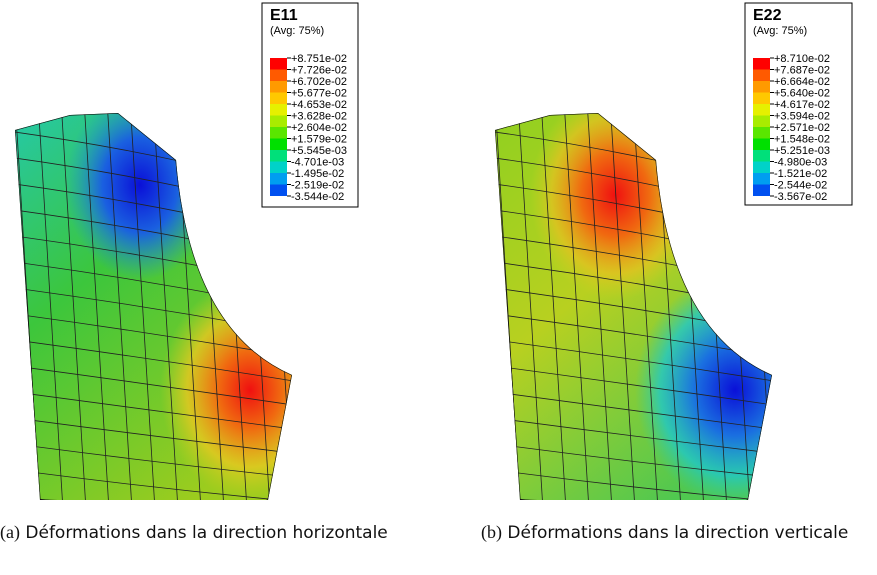 The width and height of the screenshot is (877, 575). What do you see at coordinates (491, 532) in the screenshot?
I see `caption-label: (b)` at bounding box center [491, 532].